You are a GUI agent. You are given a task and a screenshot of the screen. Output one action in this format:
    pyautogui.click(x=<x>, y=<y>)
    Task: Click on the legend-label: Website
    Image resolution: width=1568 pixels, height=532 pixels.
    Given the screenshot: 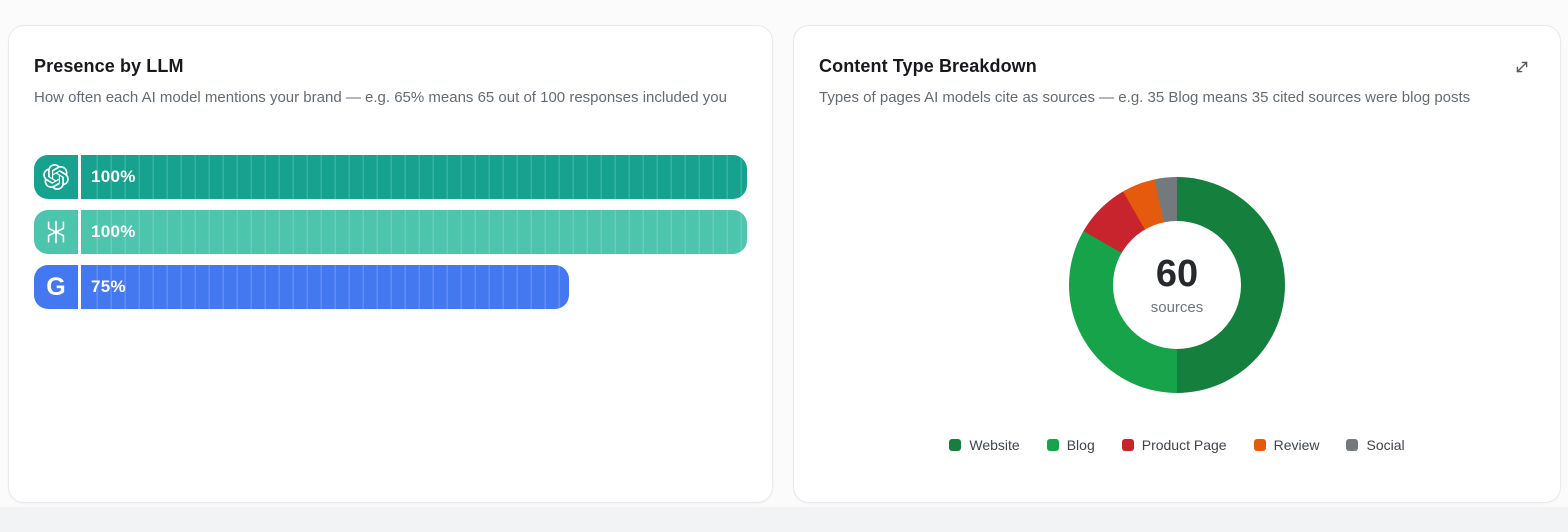 What is the action you would take?
    pyautogui.click(x=994, y=445)
    